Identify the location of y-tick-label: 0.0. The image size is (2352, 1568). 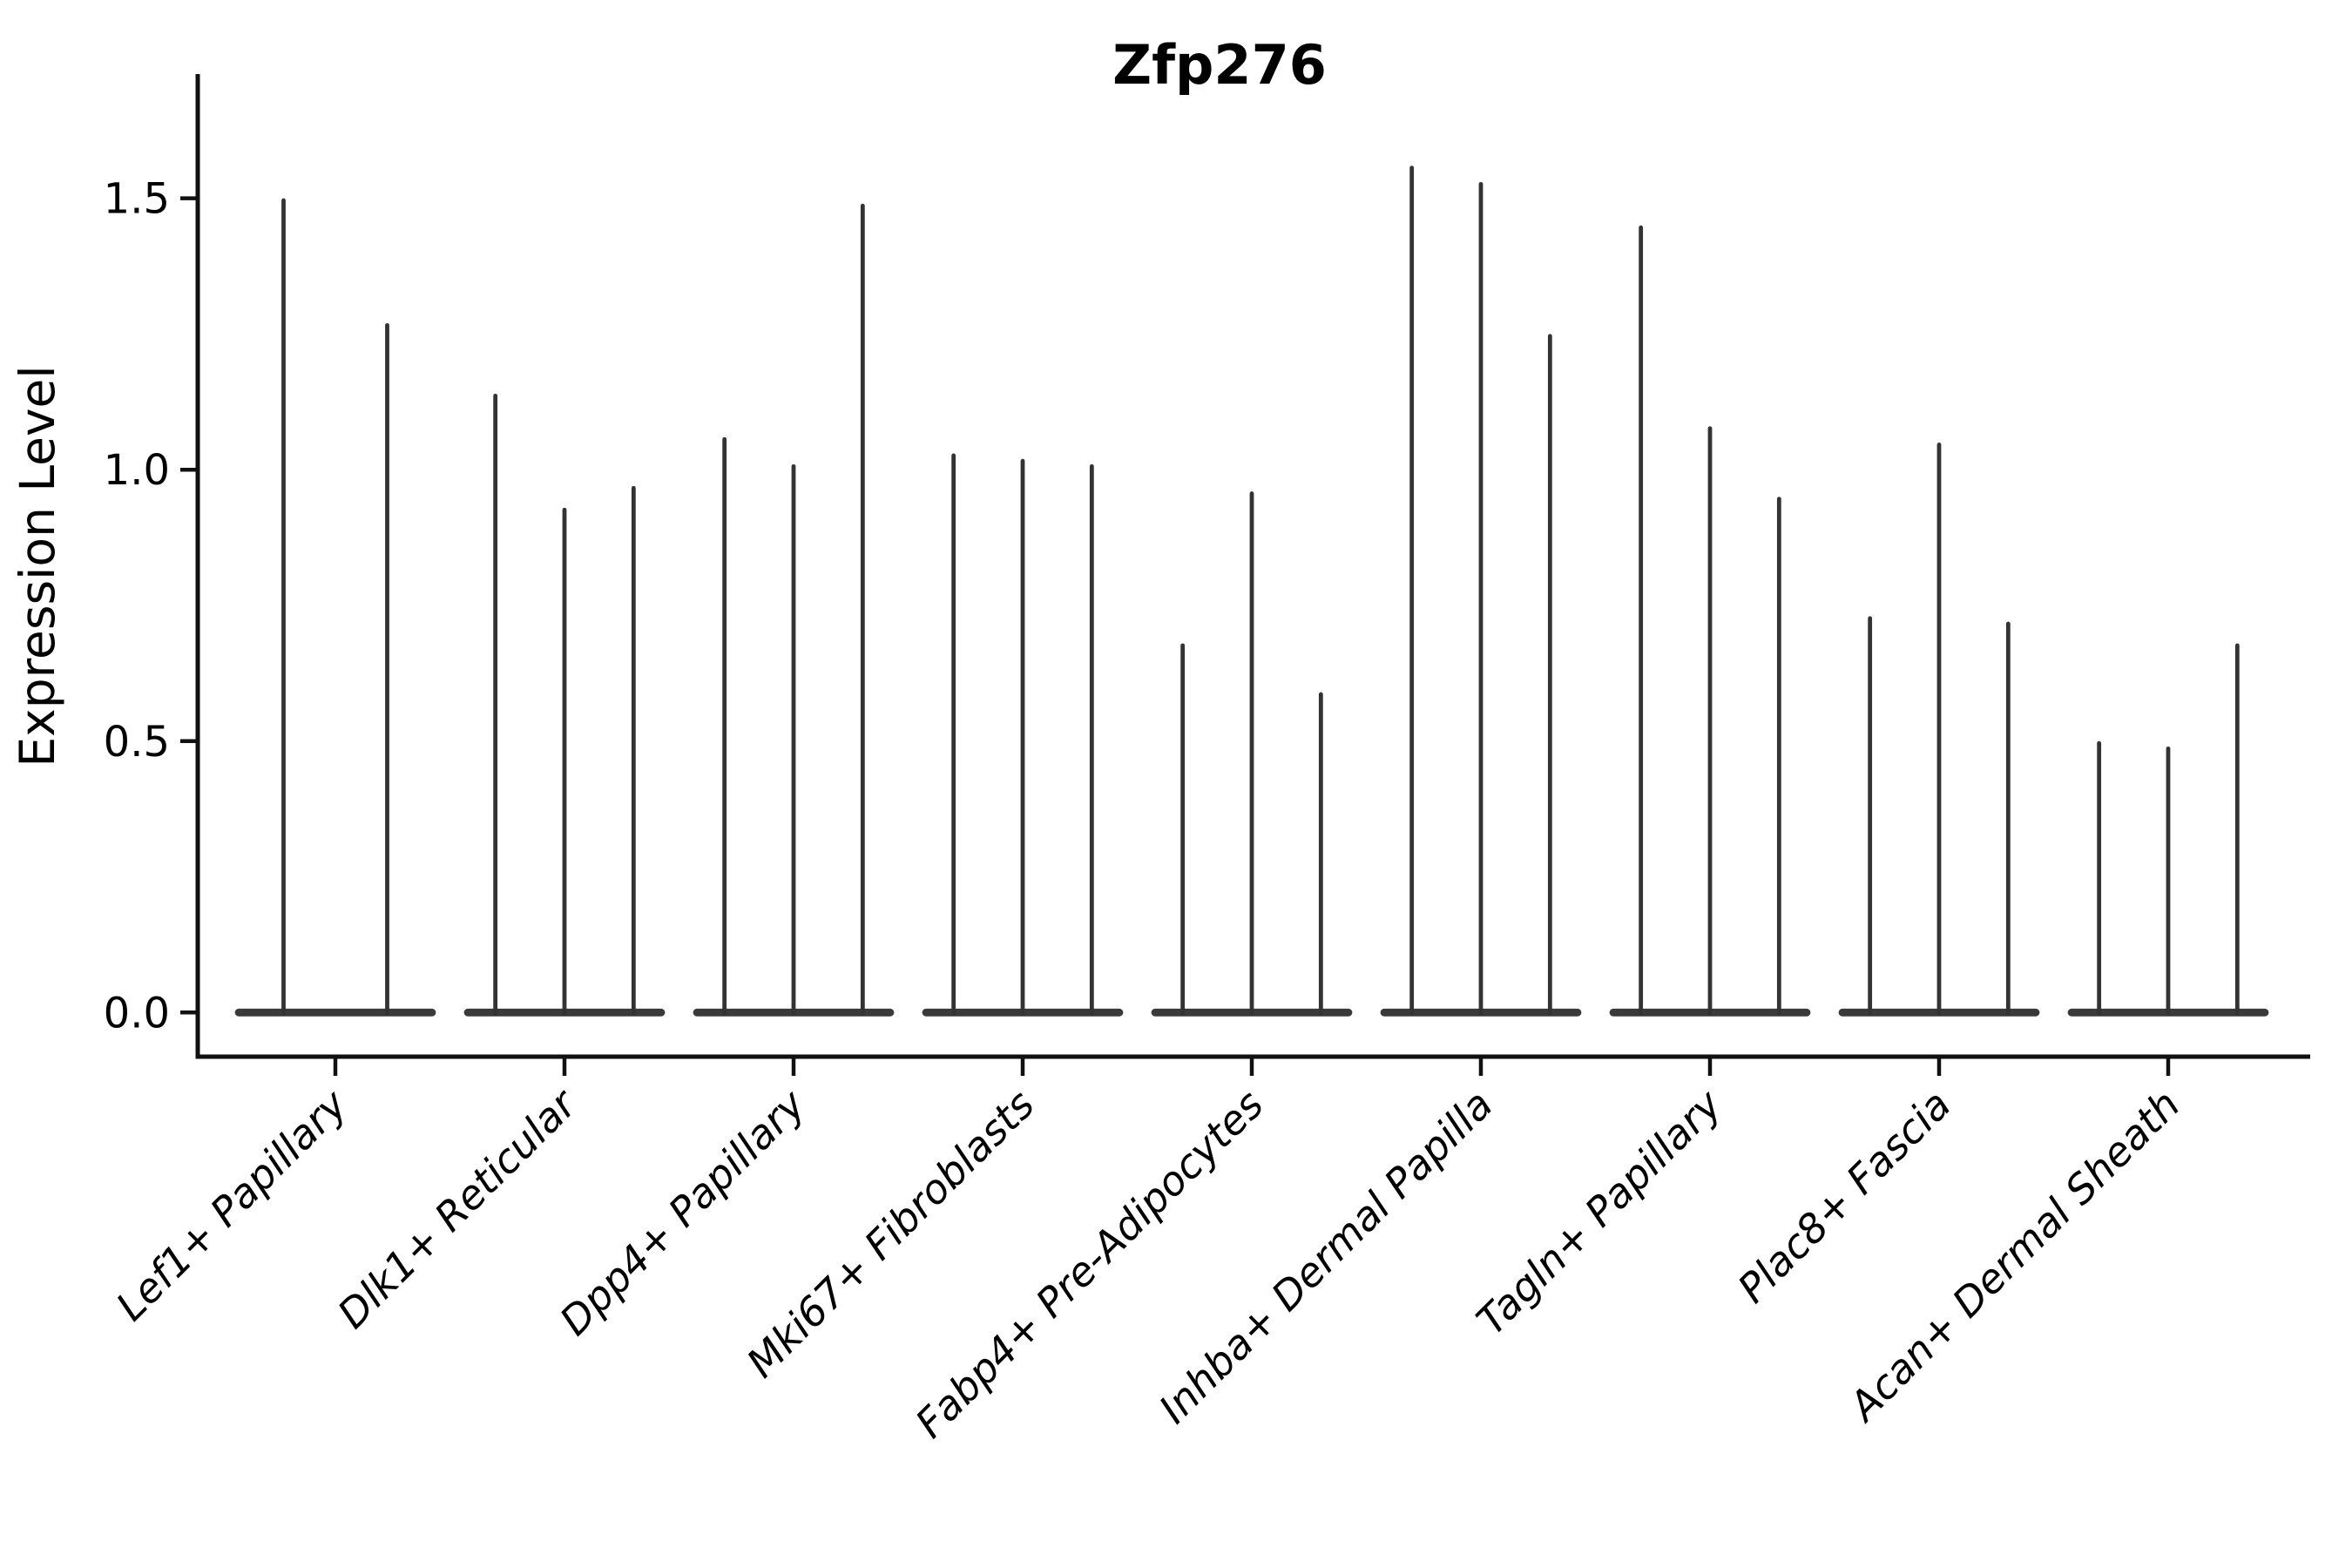
(137, 1013).